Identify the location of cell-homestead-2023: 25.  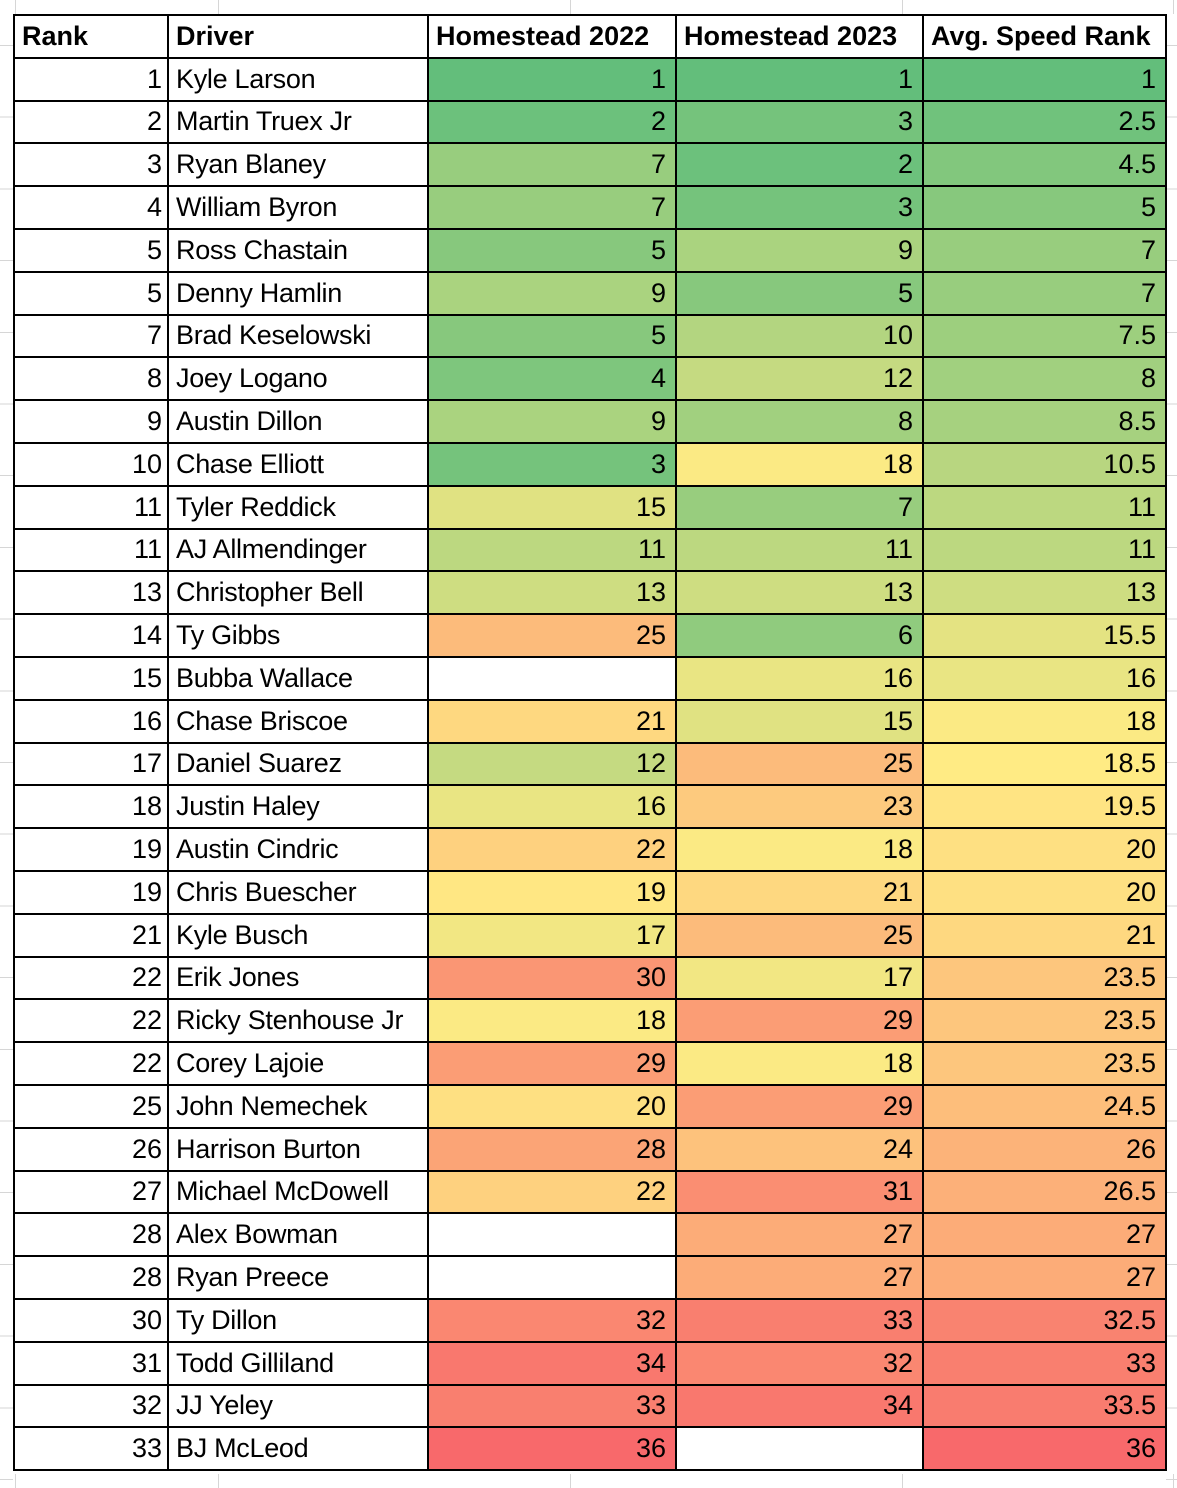
(799, 764).